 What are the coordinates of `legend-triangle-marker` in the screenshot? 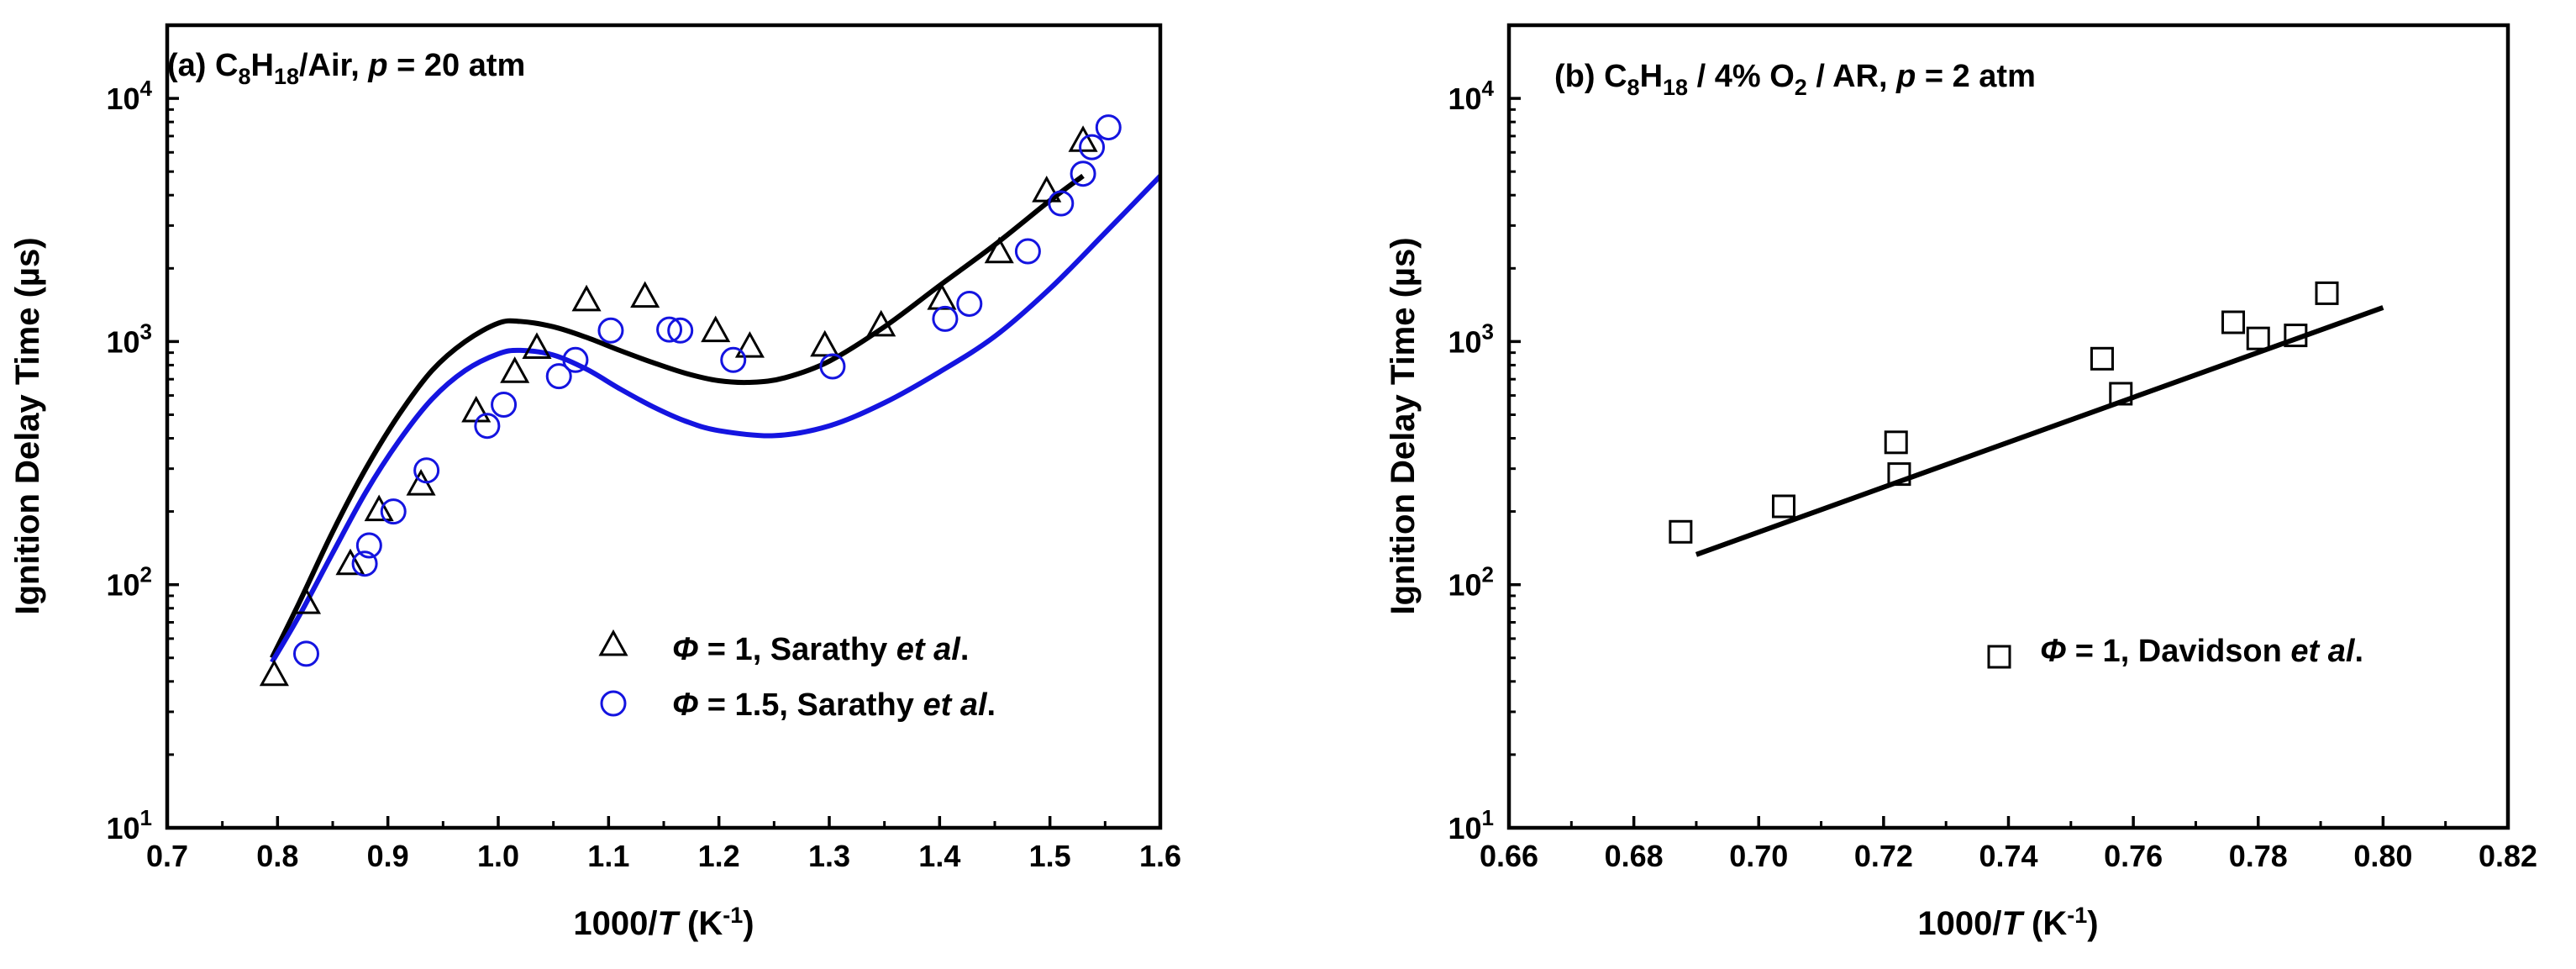 It's located at (613, 642).